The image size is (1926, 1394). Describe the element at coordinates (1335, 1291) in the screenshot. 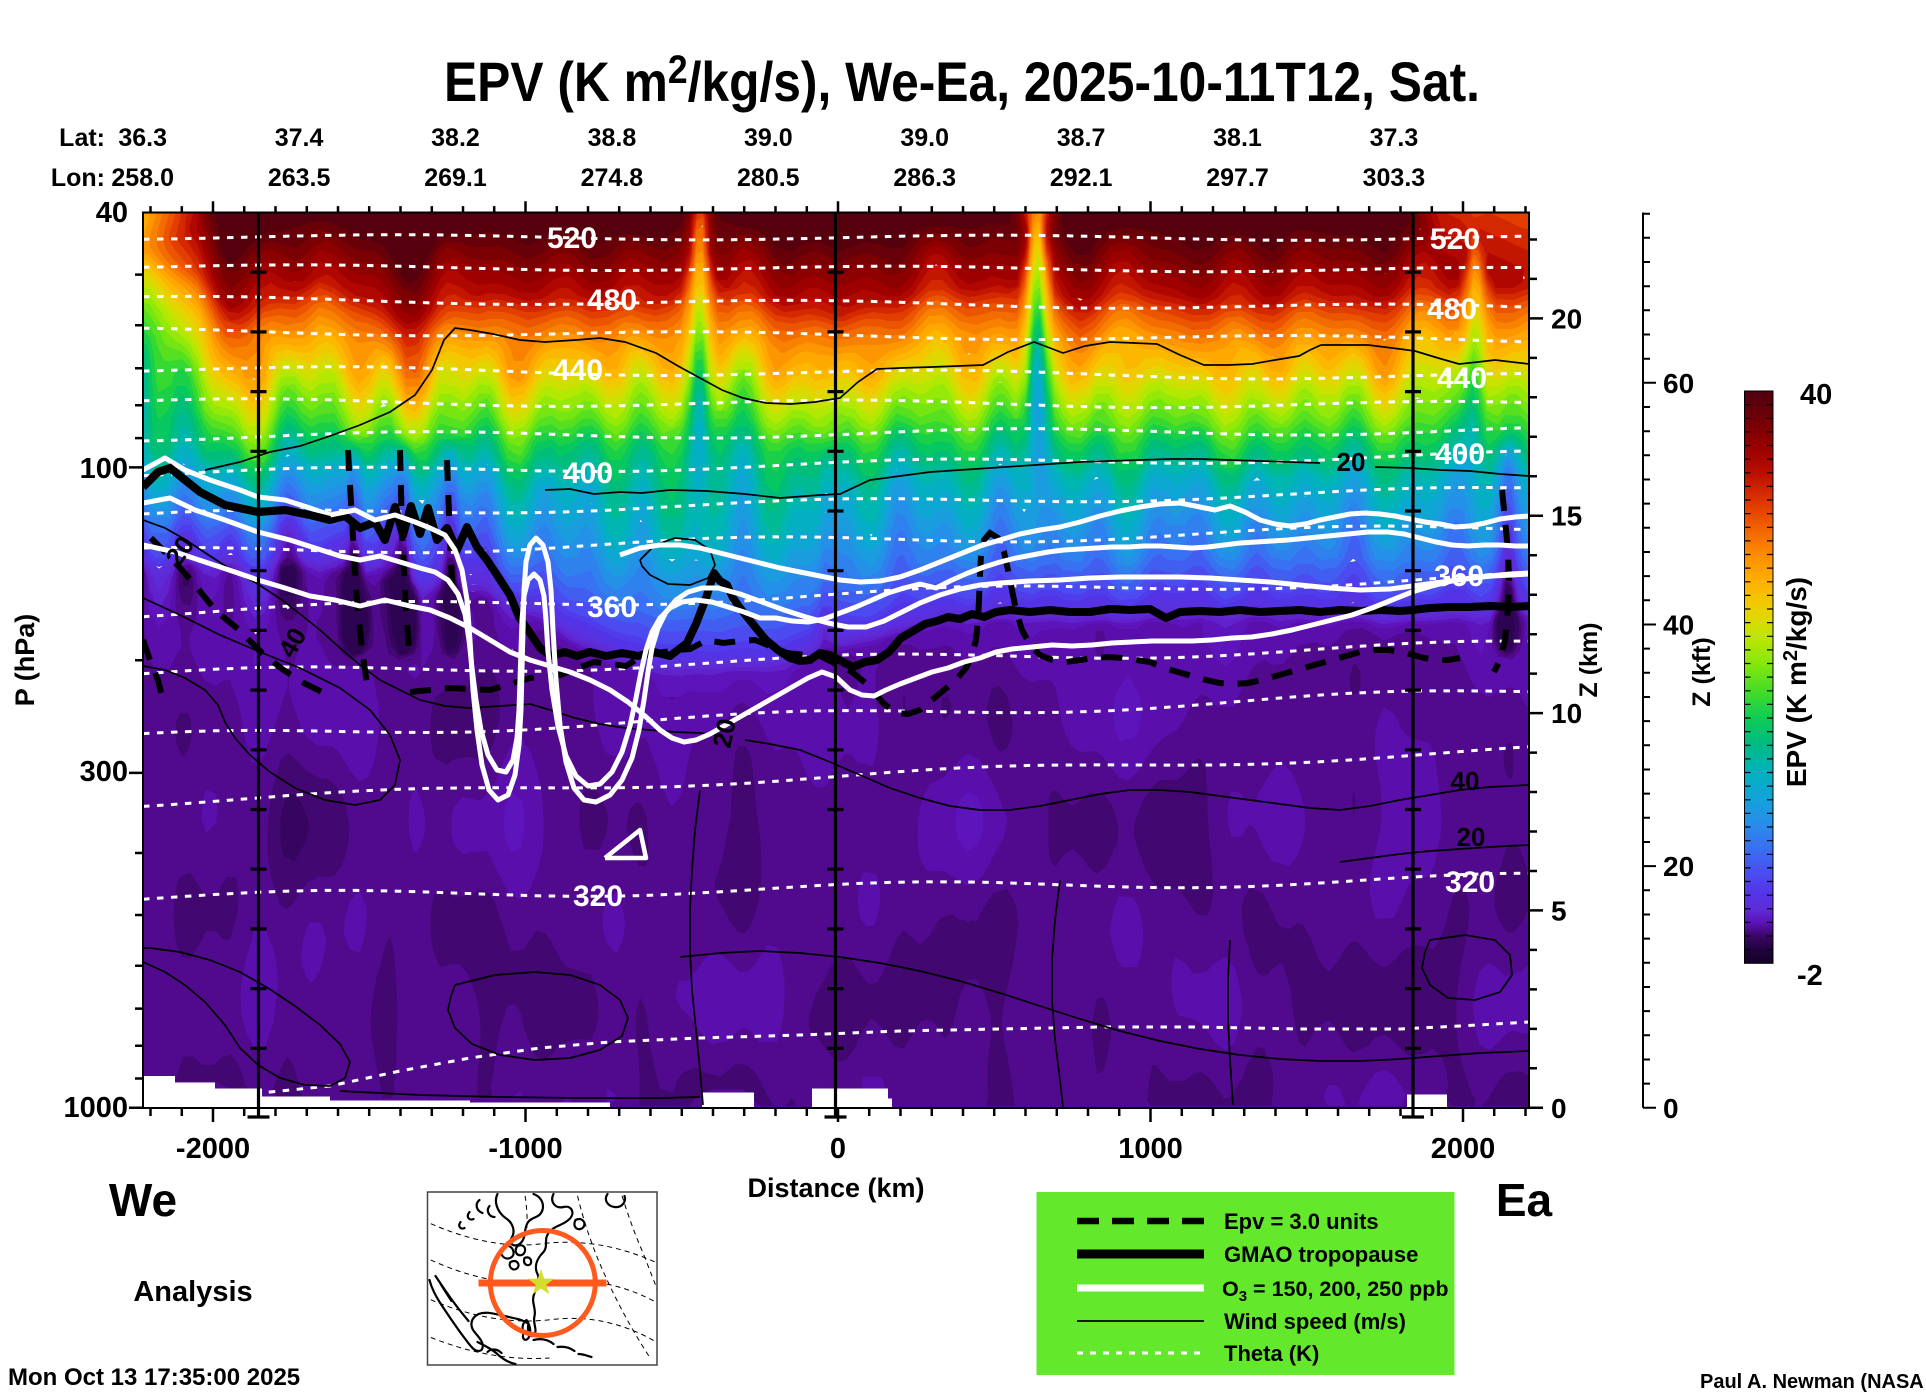

I see `svg-text: O3 = 150, 200, 250 ppb` at that location.